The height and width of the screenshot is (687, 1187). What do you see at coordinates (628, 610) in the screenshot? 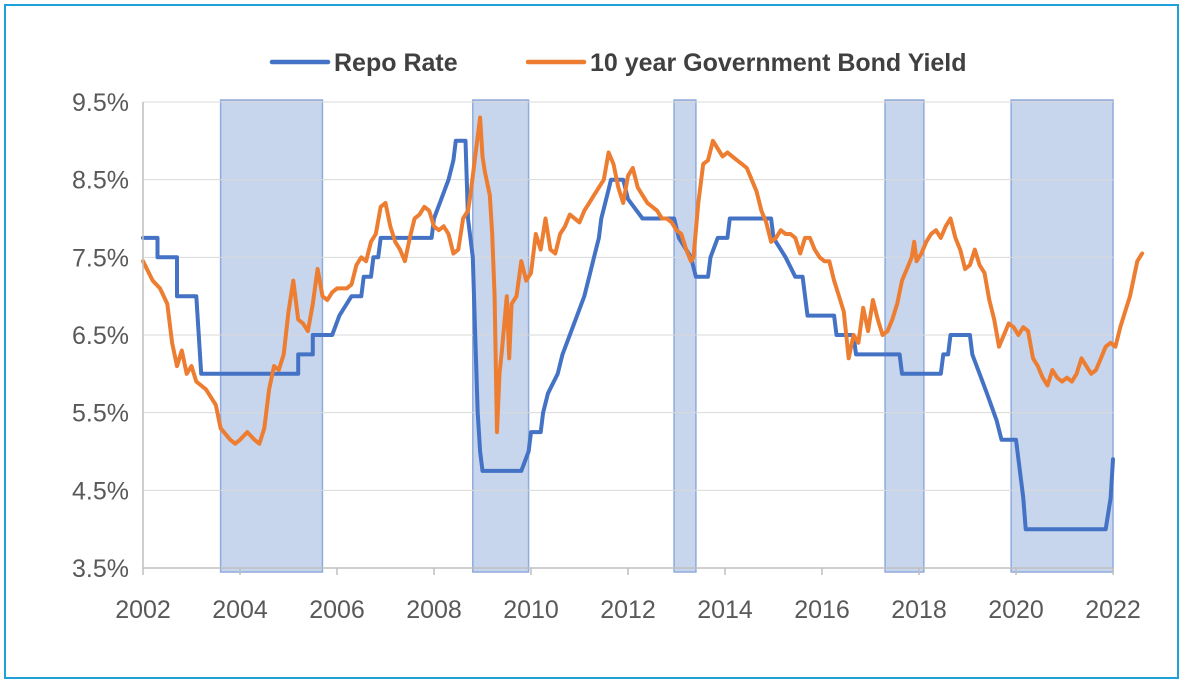
I see `x-tick-label: 2012` at bounding box center [628, 610].